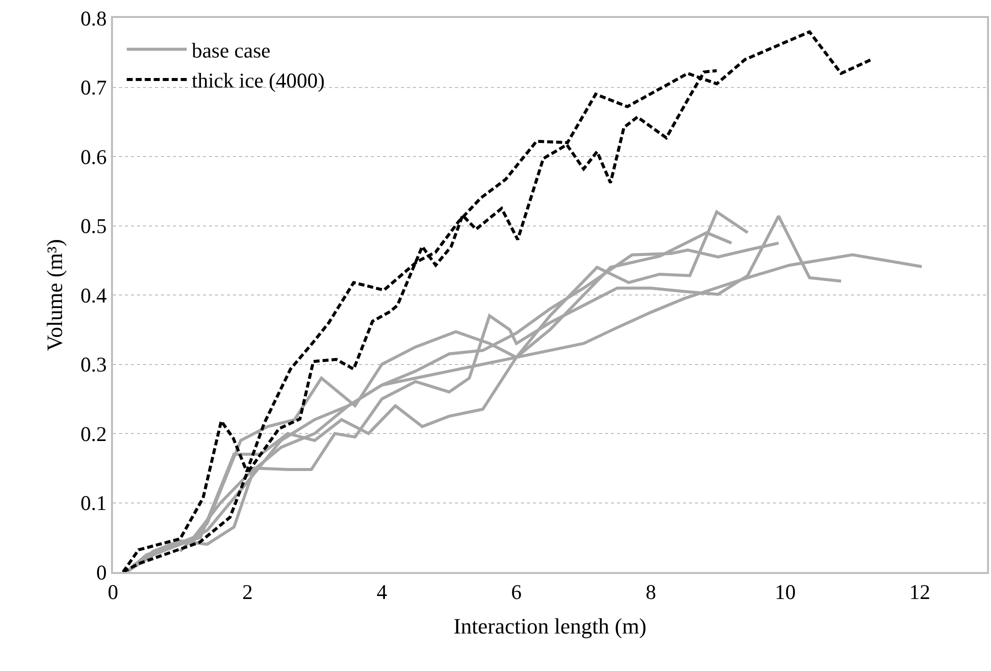 This screenshot has height=671, width=991. Describe the element at coordinates (231, 50) in the screenshot. I see `legend-label: base case` at that location.